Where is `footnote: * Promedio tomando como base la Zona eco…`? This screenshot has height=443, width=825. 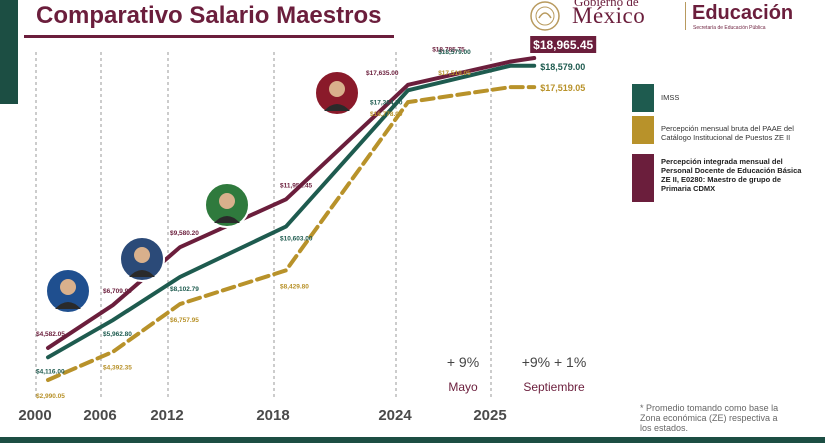 footnote: * Promedio tomando como base la Zona eco… is located at coordinates (709, 418).